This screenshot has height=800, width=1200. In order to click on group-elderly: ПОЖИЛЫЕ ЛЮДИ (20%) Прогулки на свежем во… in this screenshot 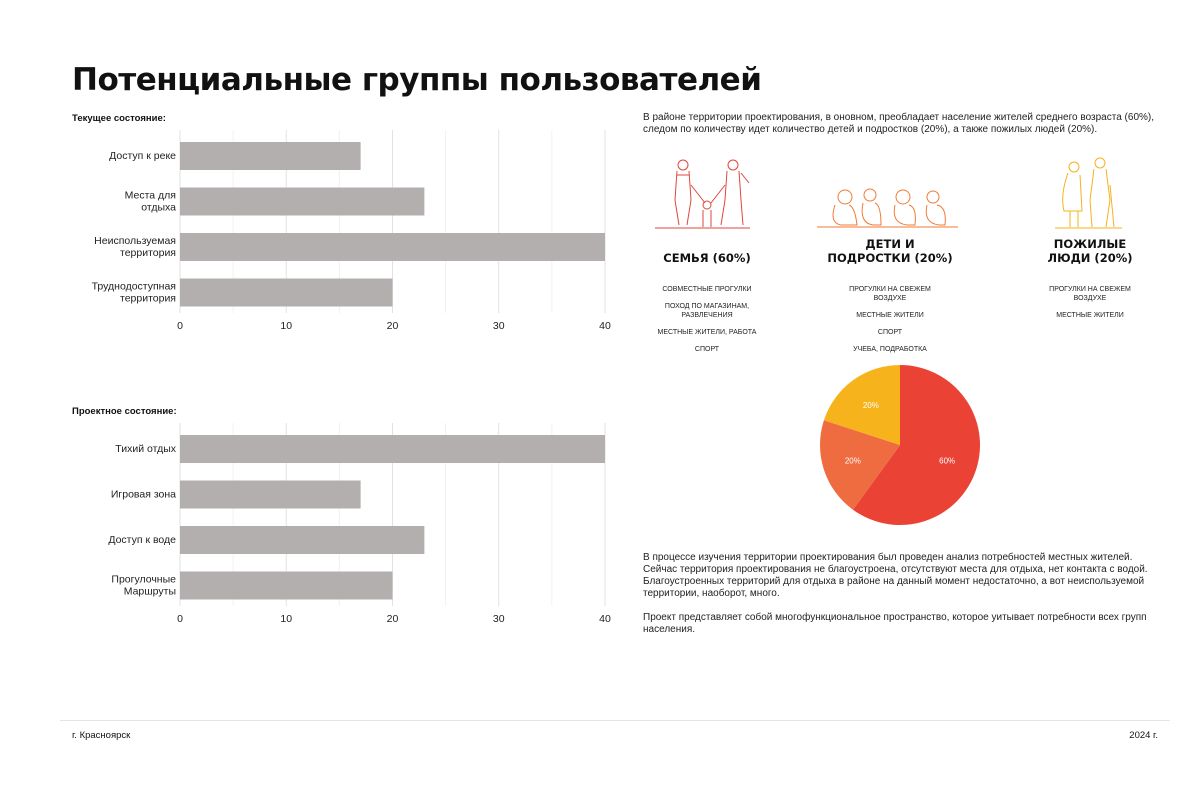, I will do `click(1090, 282)`.